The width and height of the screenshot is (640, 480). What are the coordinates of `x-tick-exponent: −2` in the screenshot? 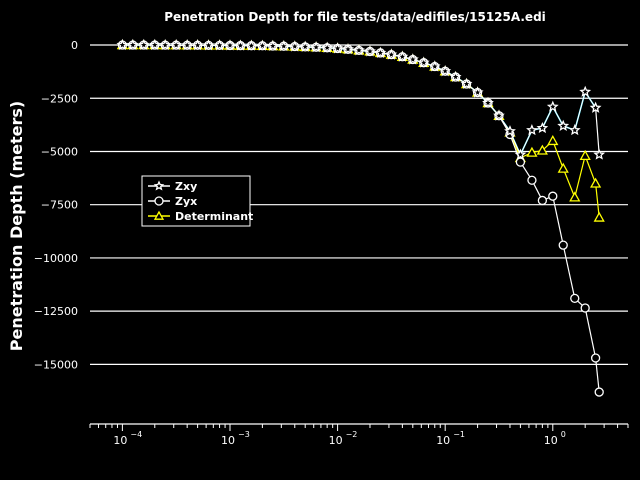 It's located at (352, 434).